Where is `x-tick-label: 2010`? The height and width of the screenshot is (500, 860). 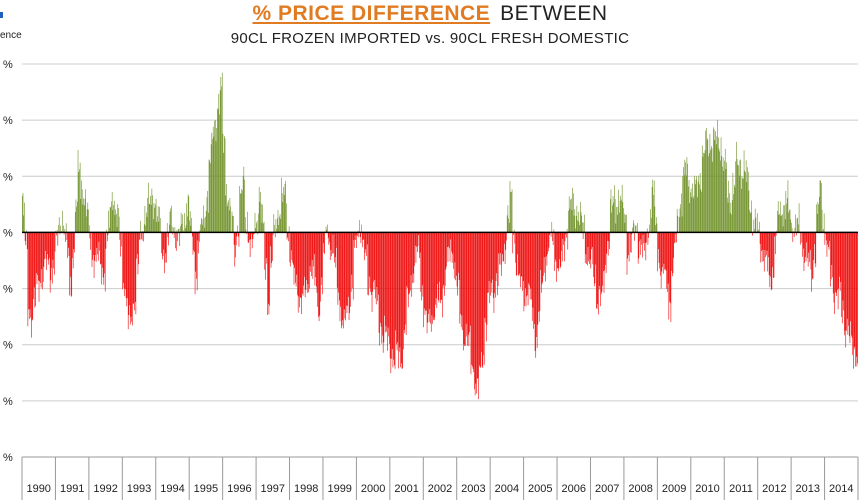
x-tick-label: 2010 is located at coordinates (707, 489).